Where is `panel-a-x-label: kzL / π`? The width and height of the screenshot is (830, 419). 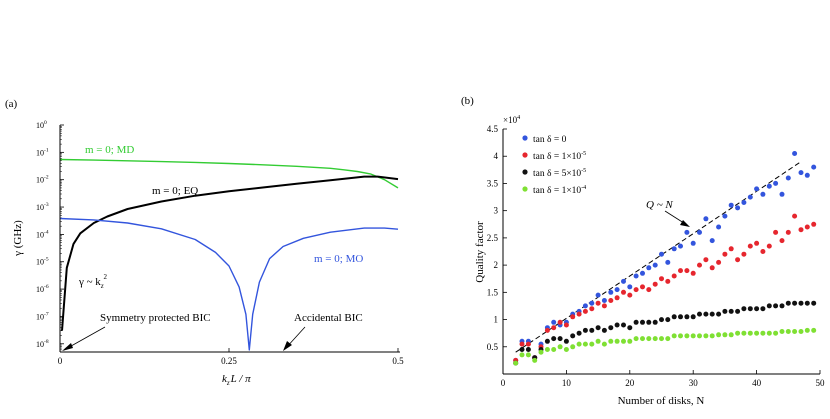
panel-a-x-label: kzL / π is located at coordinates (236, 380).